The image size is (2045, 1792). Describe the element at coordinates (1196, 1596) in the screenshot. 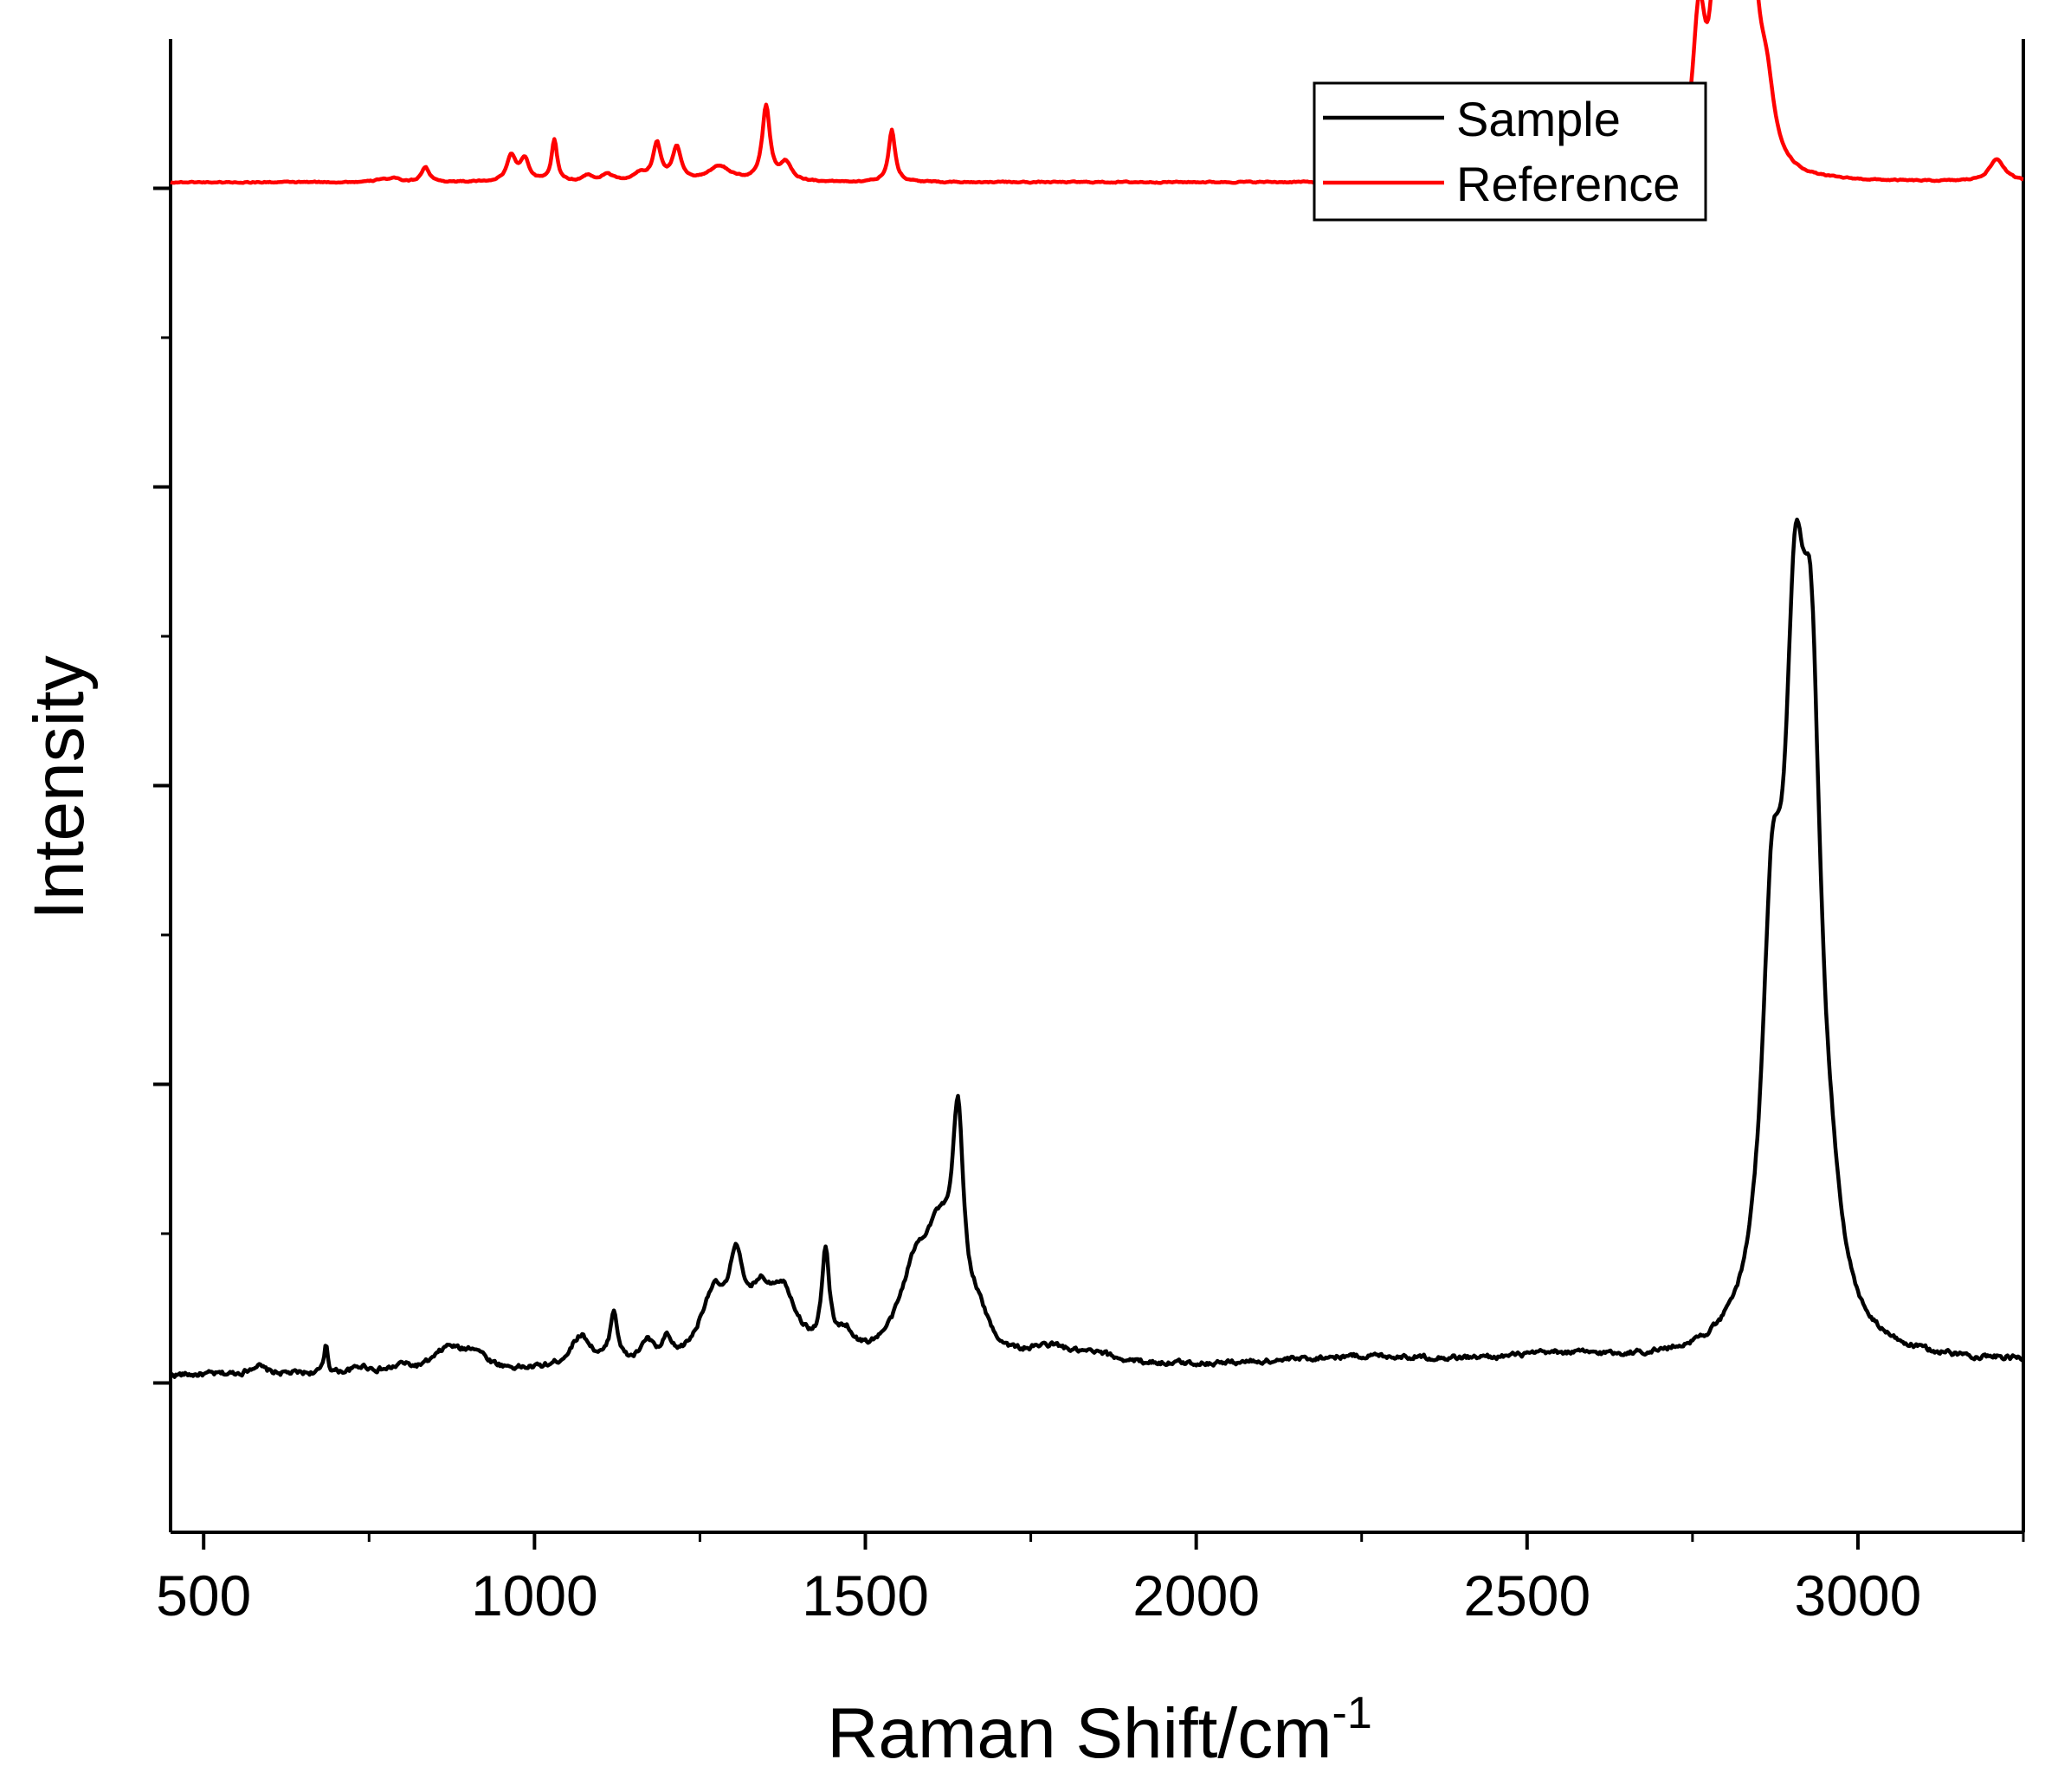

I see `x-tick-label-2000: 2000` at that location.